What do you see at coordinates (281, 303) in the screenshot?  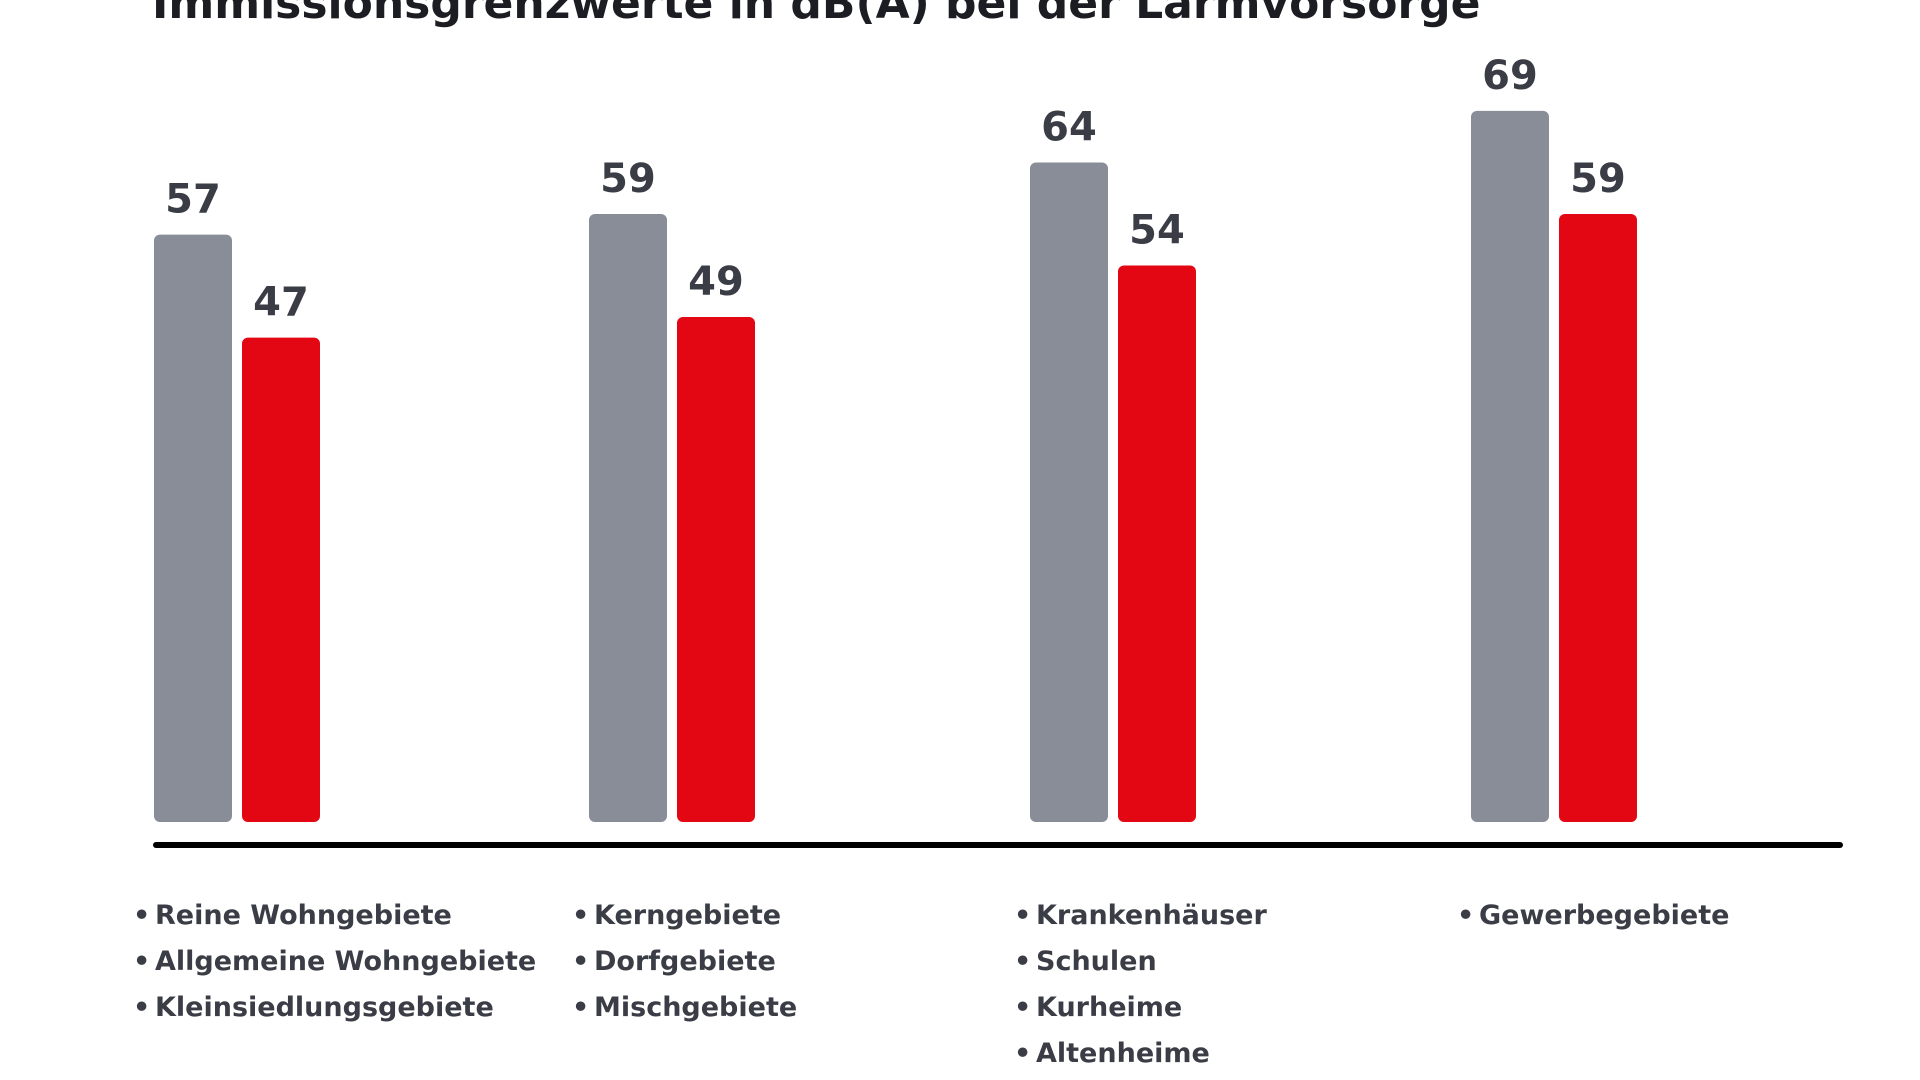 I see `value-label-series2-group1: 47` at bounding box center [281, 303].